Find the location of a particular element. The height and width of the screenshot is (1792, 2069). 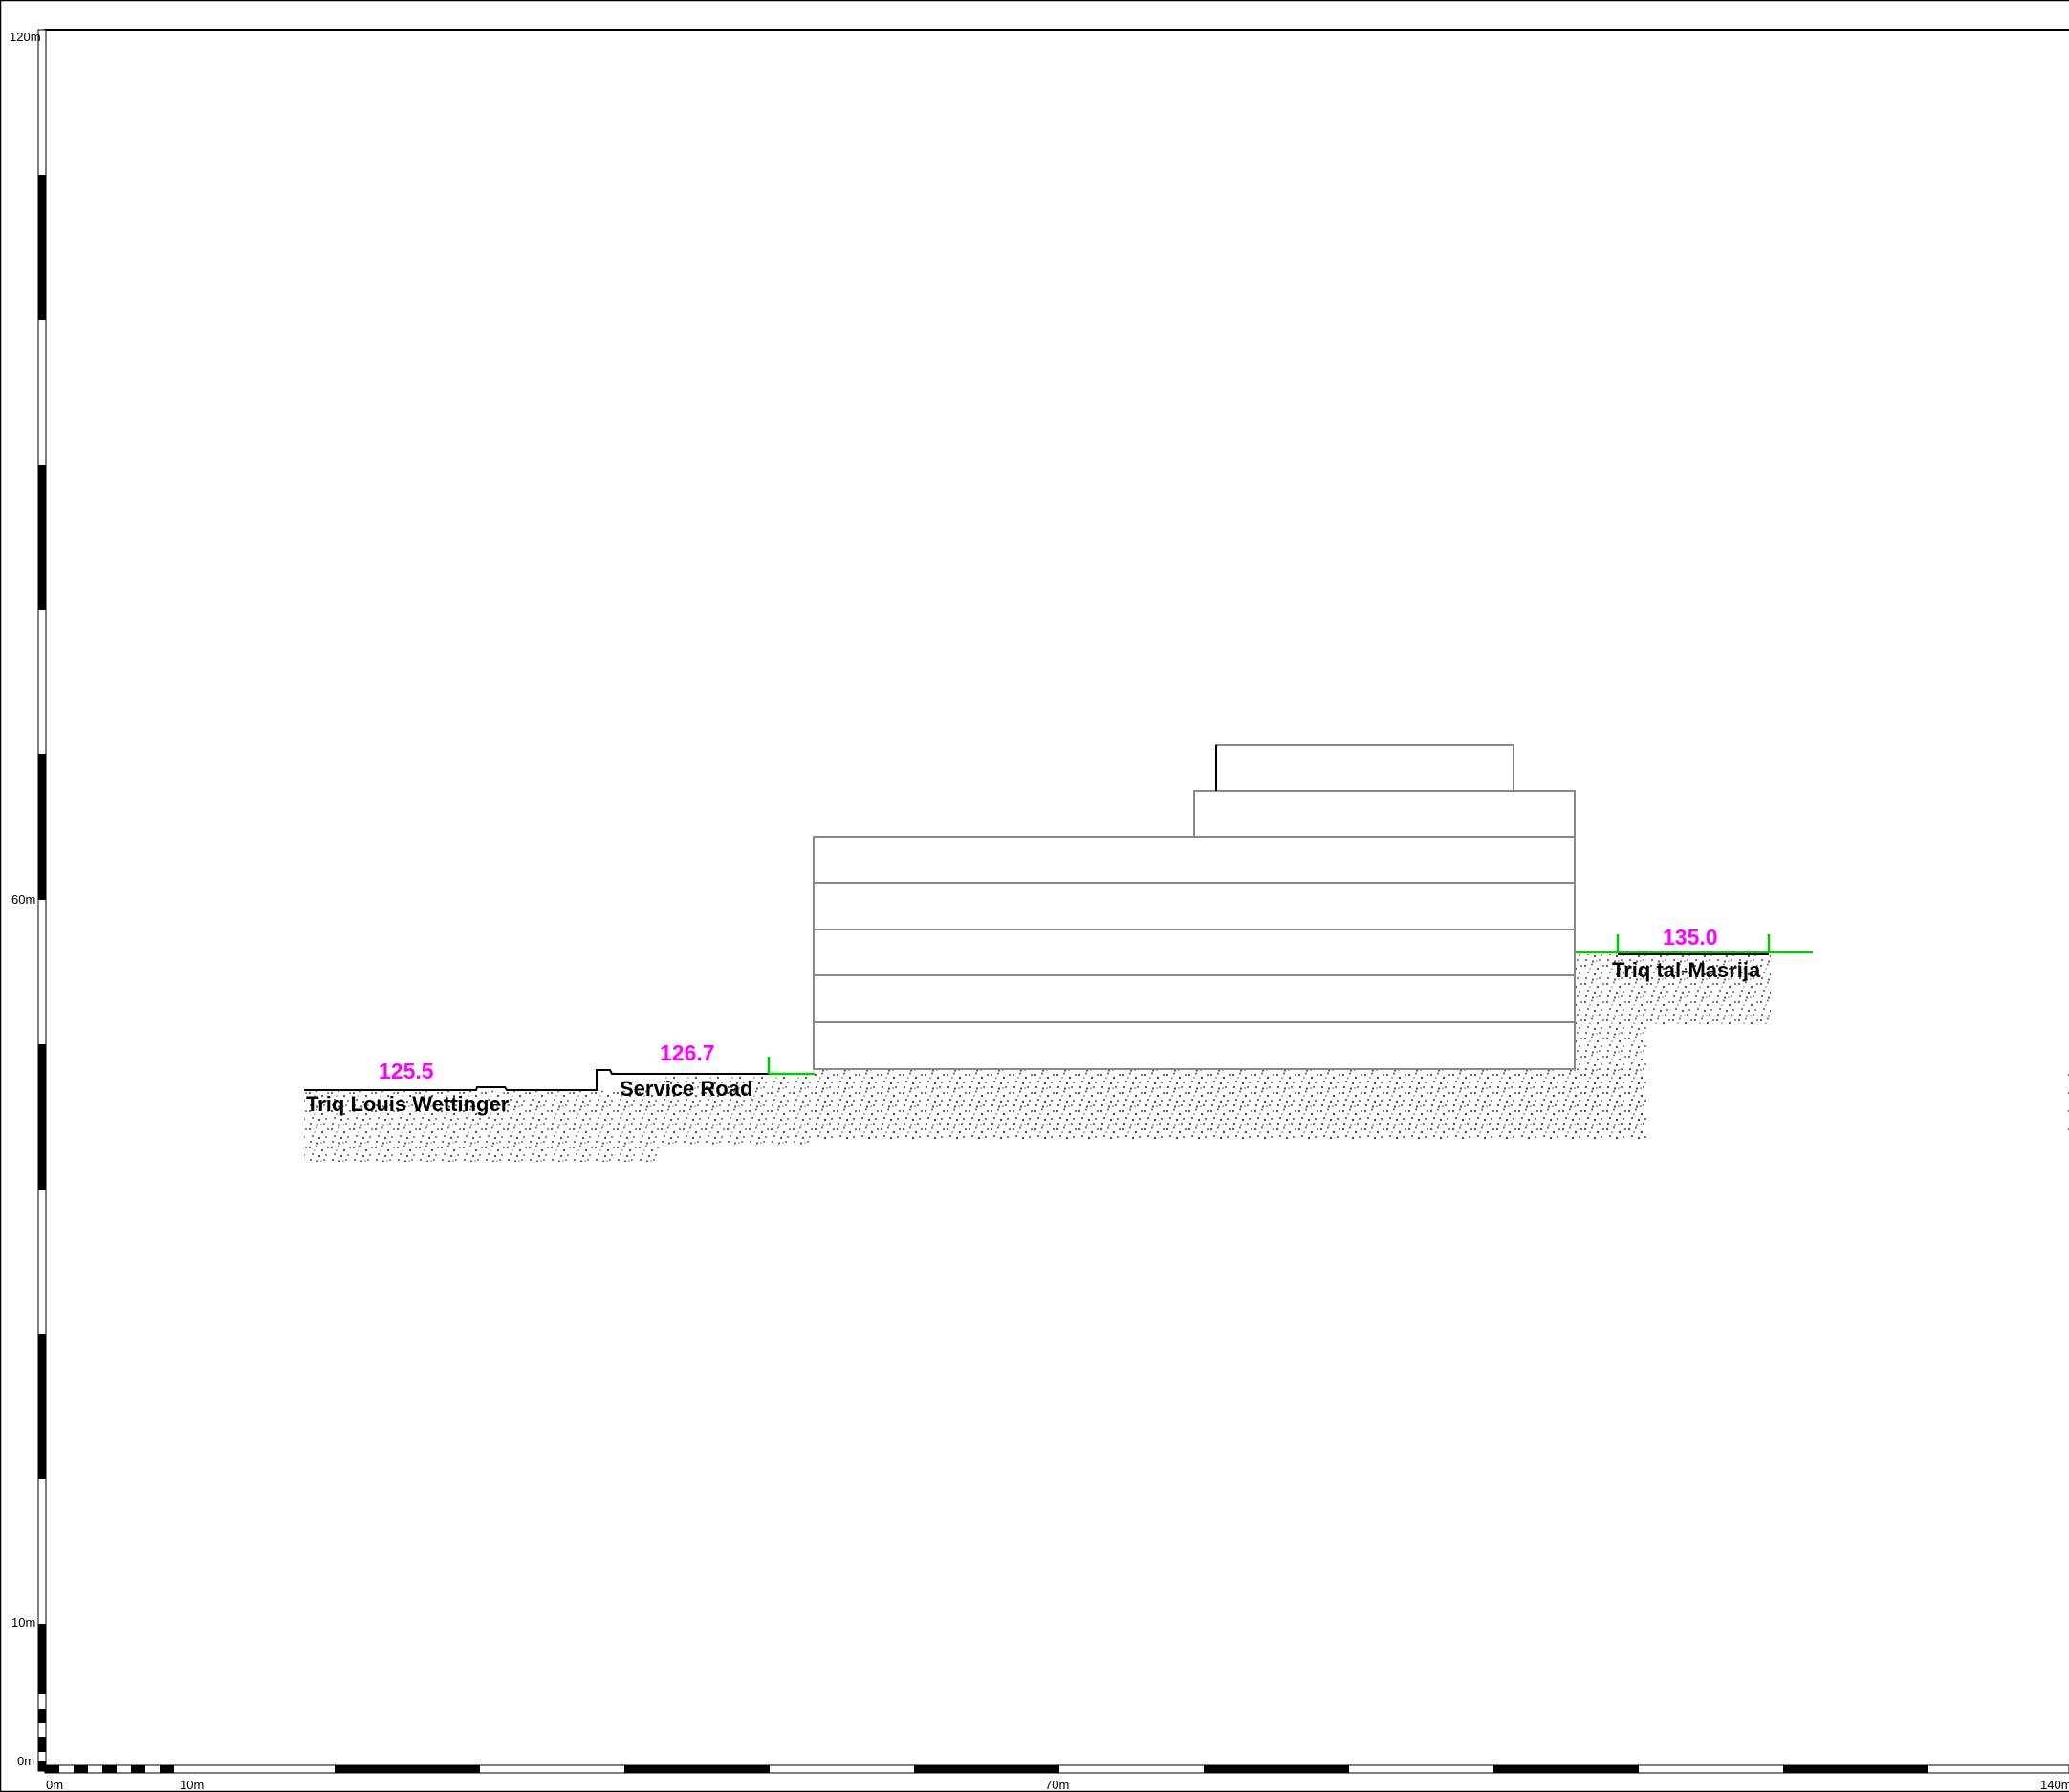

road-label-service-road: Service Road is located at coordinates (686, 1089).